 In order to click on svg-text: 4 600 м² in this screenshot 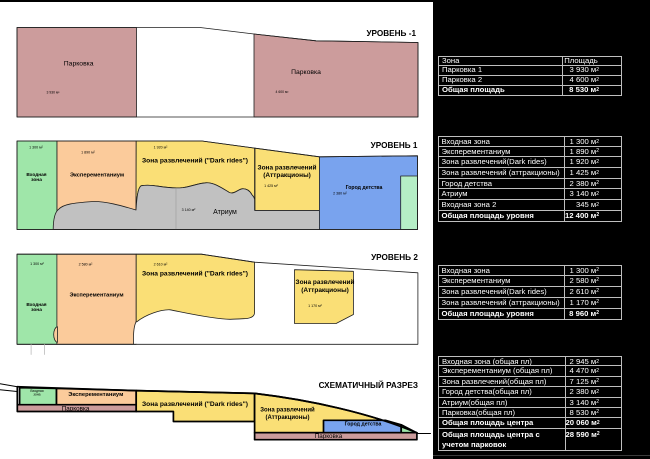, I will do `click(283, 92)`.